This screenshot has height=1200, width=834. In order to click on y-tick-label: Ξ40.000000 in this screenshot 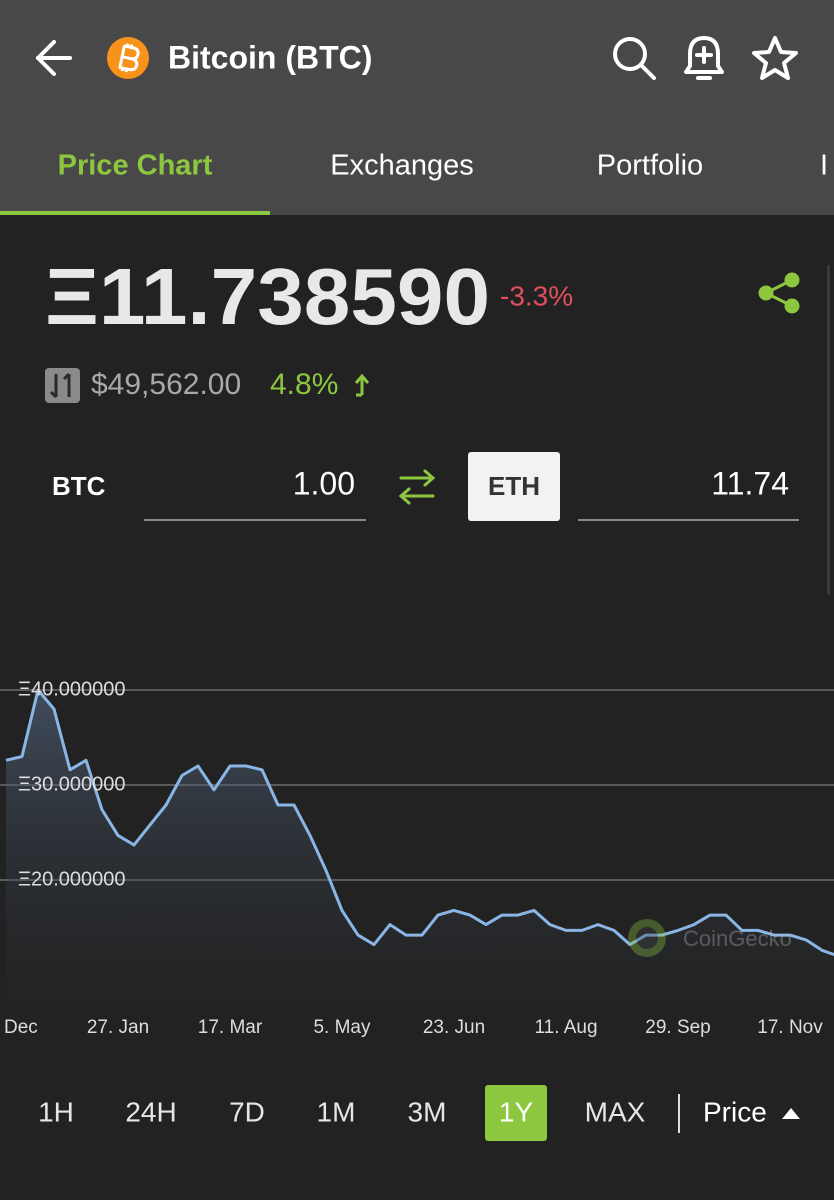, I will do `click(72, 689)`.